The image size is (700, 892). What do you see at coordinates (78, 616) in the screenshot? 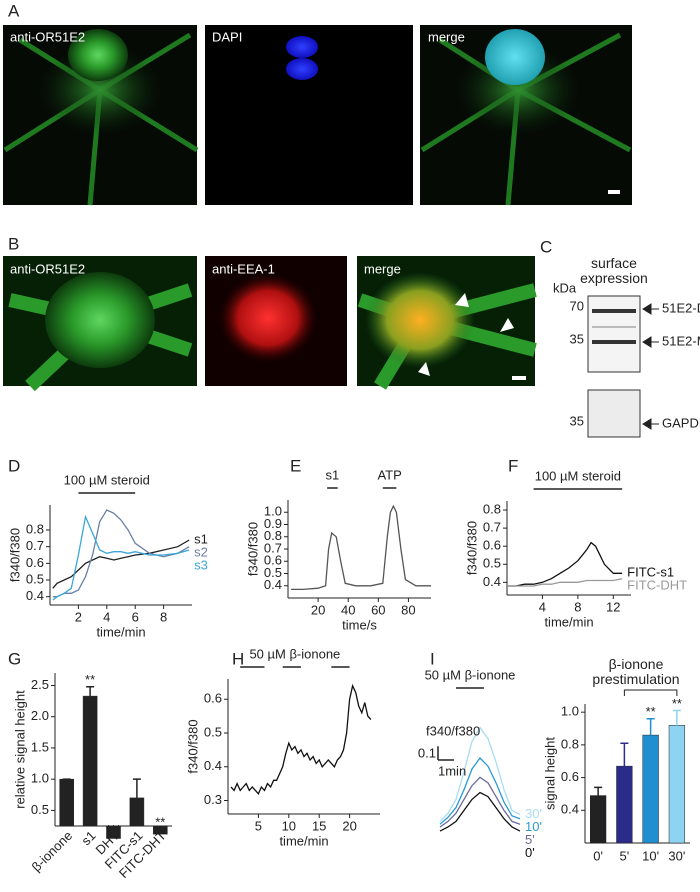
I see `x-tick-label: 2` at bounding box center [78, 616].